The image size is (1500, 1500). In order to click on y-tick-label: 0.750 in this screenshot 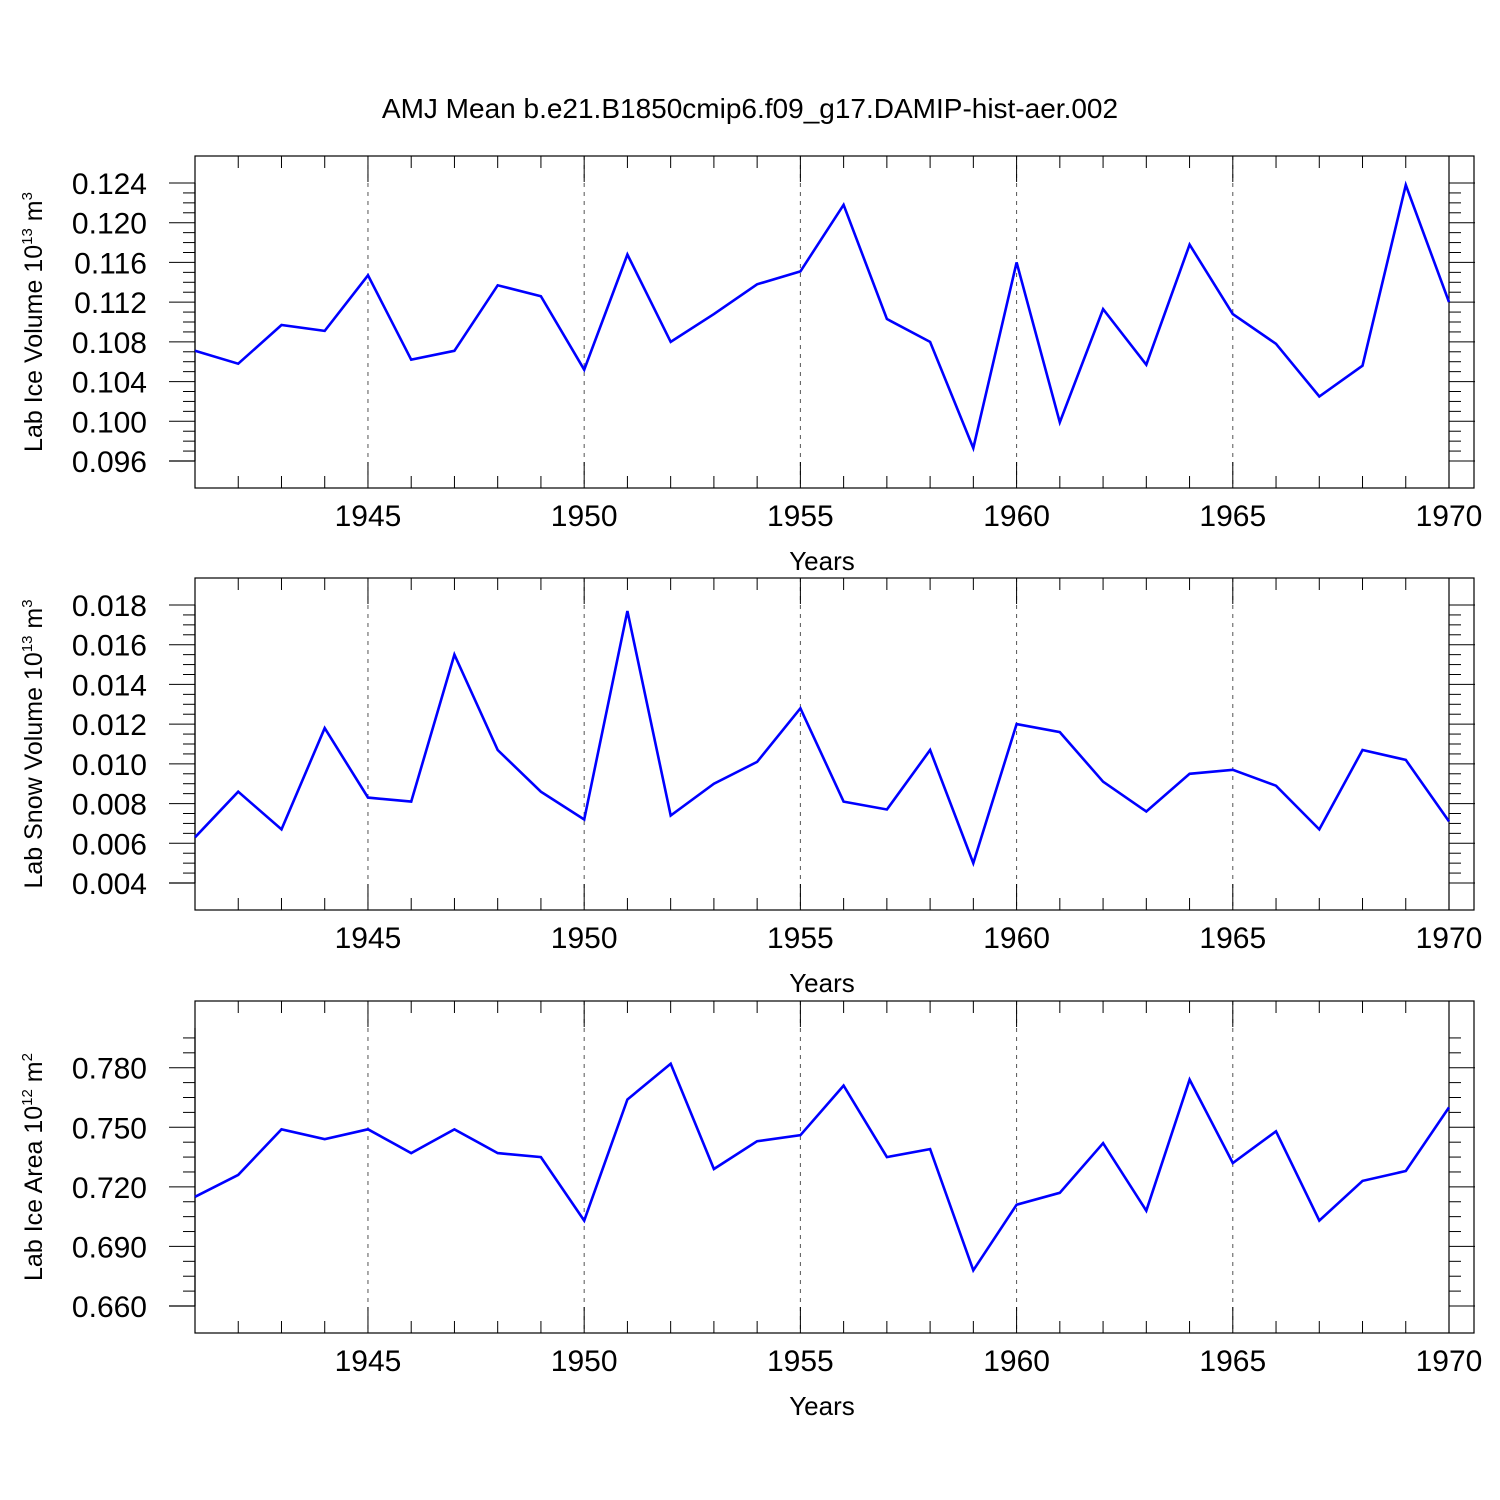, I will do `click(109, 1128)`.